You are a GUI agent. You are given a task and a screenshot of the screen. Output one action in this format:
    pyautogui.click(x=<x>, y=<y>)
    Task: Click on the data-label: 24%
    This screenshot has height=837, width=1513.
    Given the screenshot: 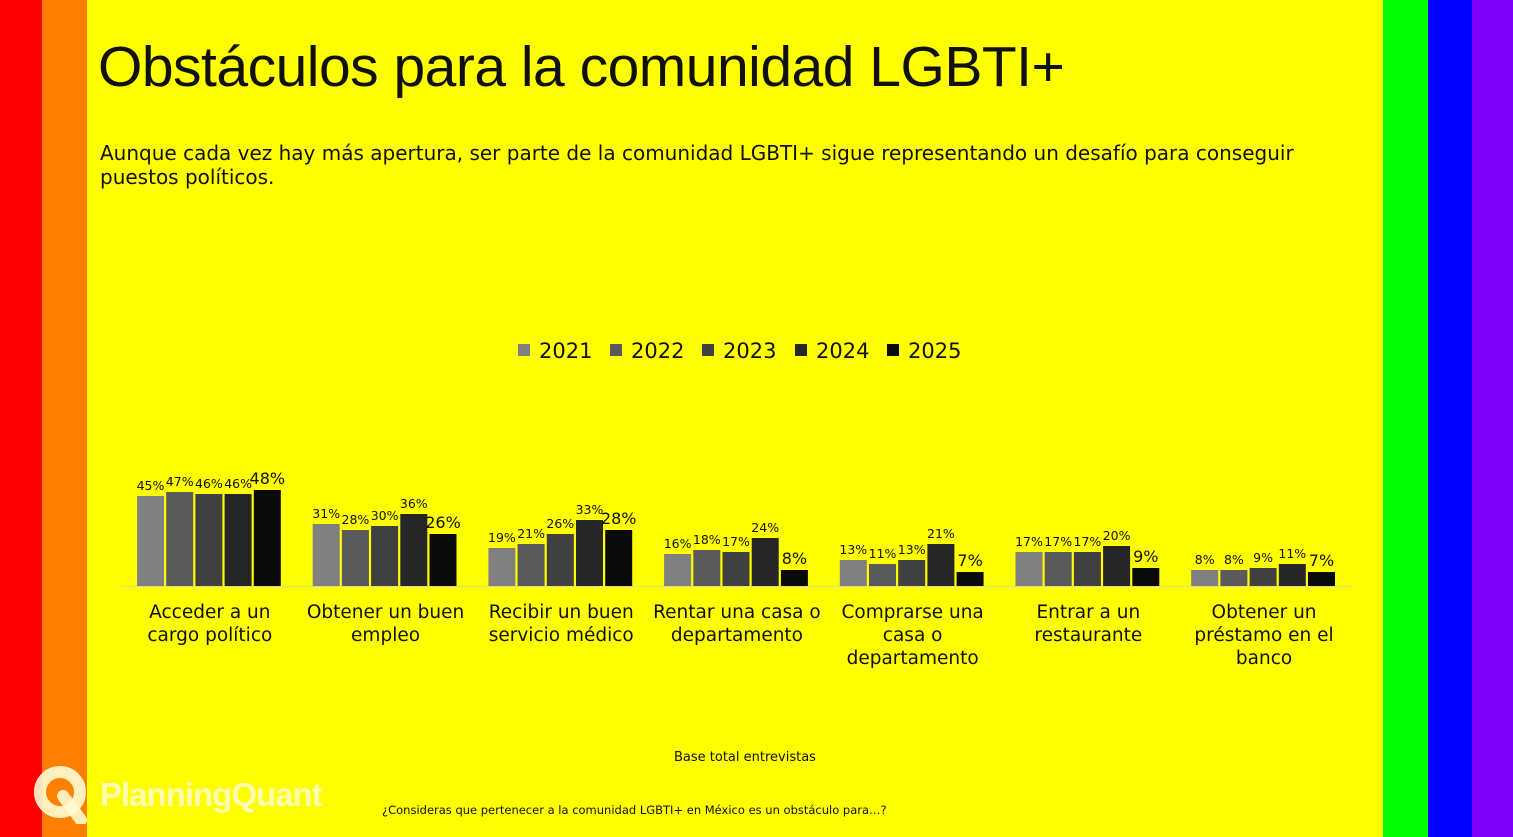 What is the action you would take?
    pyautogui.click(x=765, y=527)
    